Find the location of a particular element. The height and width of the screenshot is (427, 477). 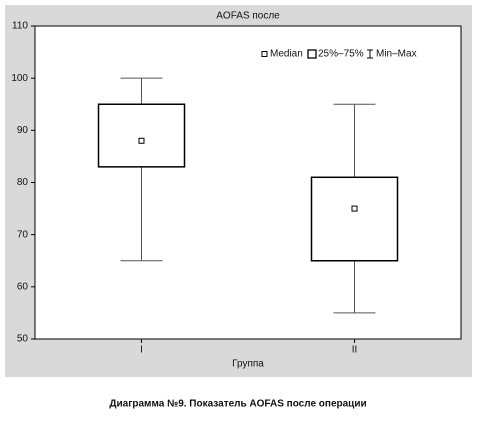

x-axis-label: Группа is located at coordinates (248, 364).